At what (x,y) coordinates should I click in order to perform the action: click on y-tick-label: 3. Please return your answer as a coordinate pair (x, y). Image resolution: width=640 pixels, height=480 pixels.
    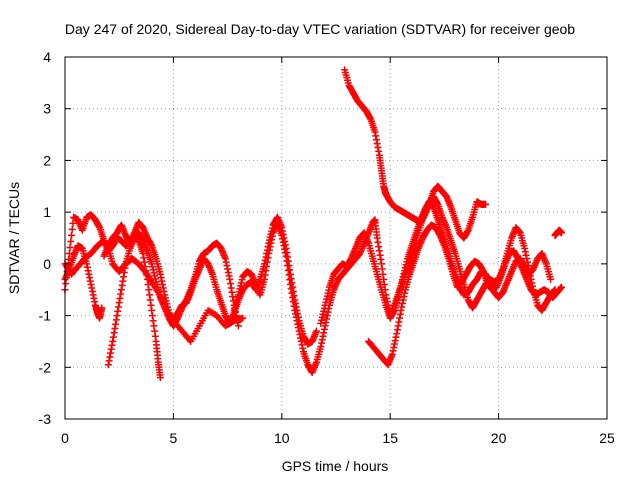
    Looking at the image, I should click on (47, 109).